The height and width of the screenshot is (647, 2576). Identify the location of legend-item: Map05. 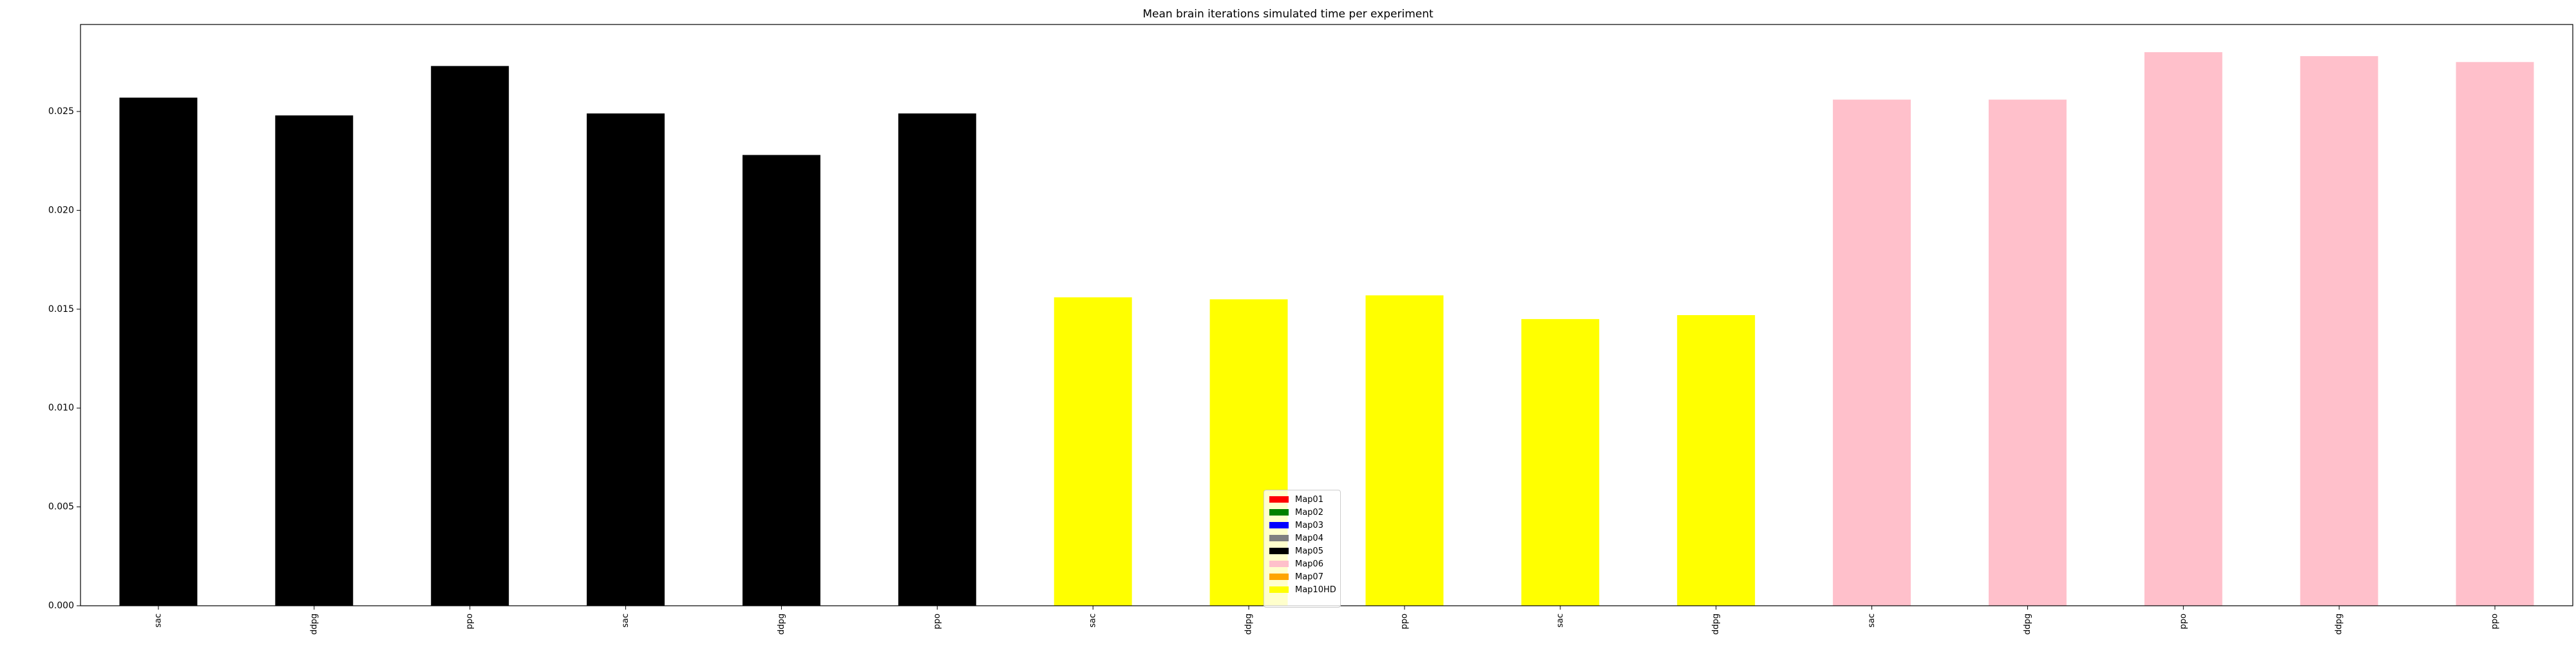
(1302, 551).